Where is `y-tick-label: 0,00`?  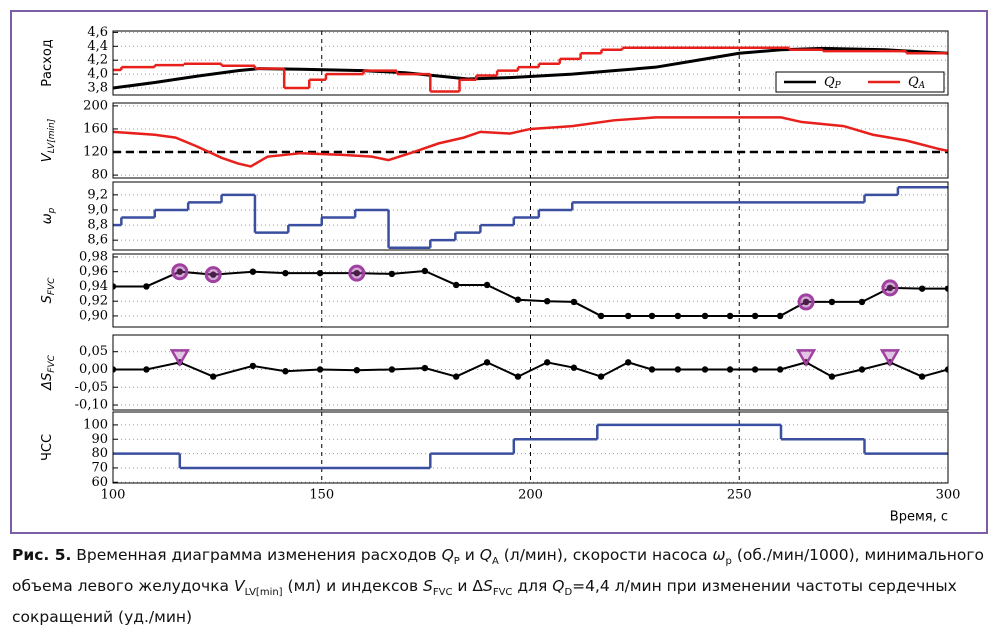
y-tick-label: 0,00 is located at coordinates (93, 369).